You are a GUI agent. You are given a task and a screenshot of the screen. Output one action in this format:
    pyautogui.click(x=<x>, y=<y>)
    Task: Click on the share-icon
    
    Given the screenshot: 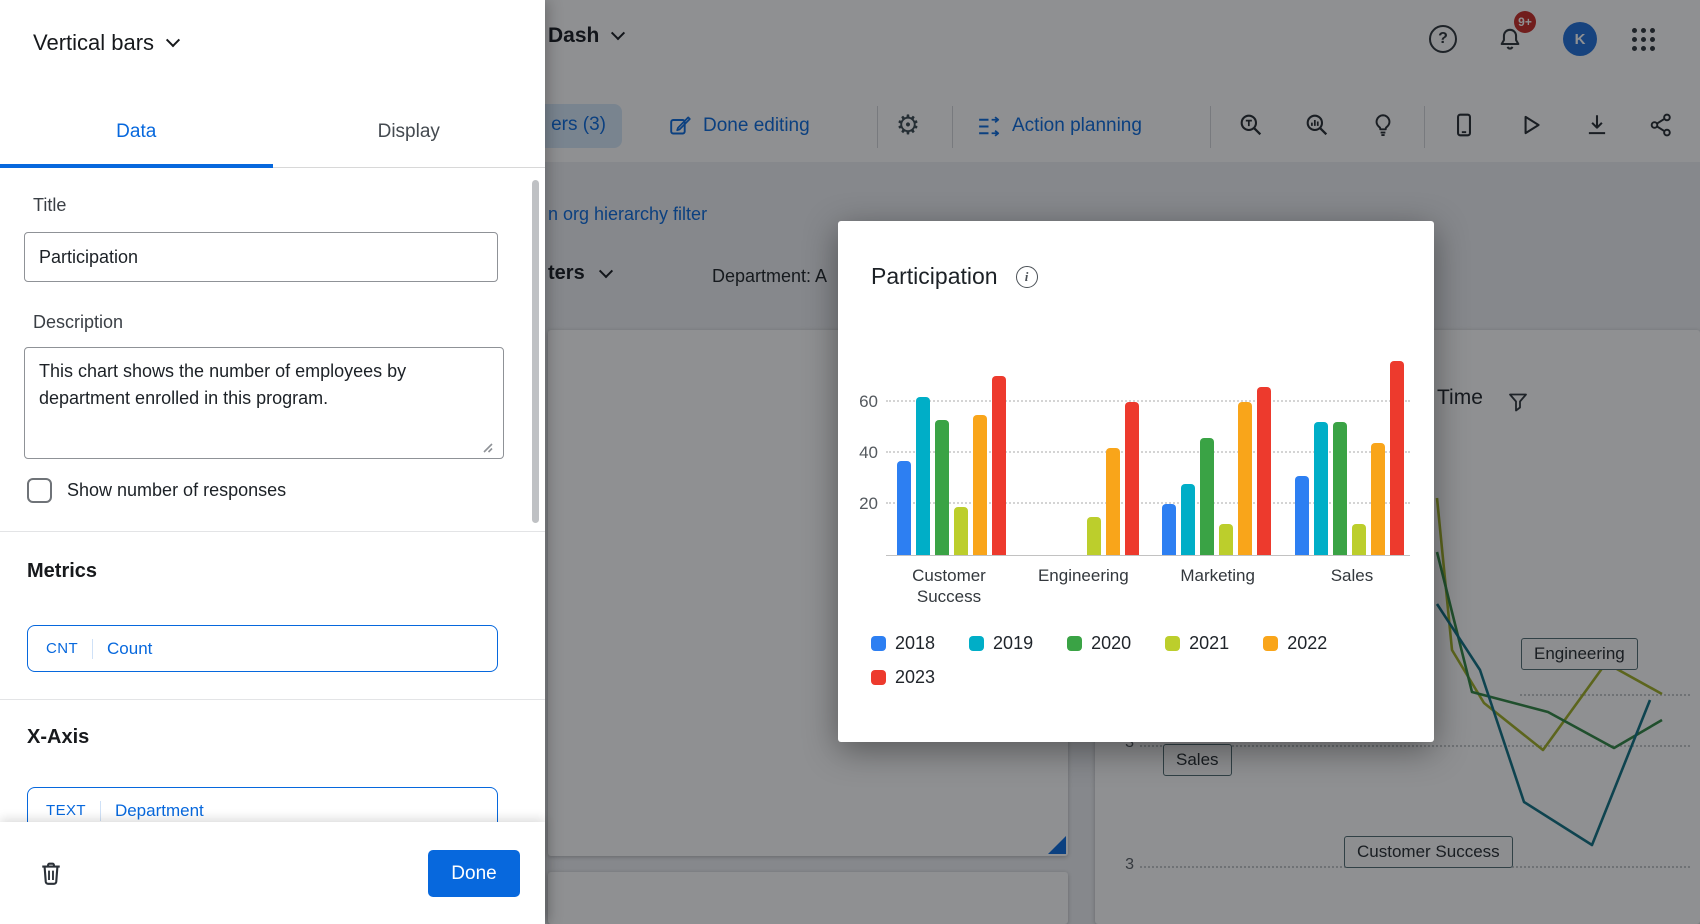 What is the action you would take?
    pyautogui.click(x=1660, y=125)
    